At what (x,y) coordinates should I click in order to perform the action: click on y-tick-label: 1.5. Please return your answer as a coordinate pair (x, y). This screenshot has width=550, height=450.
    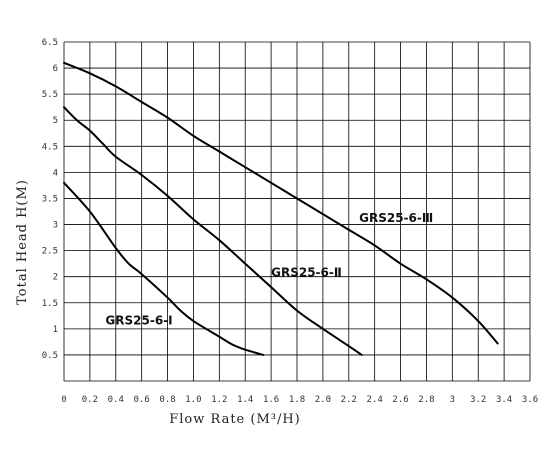
    Looking at the image, I should click on (50, 304).